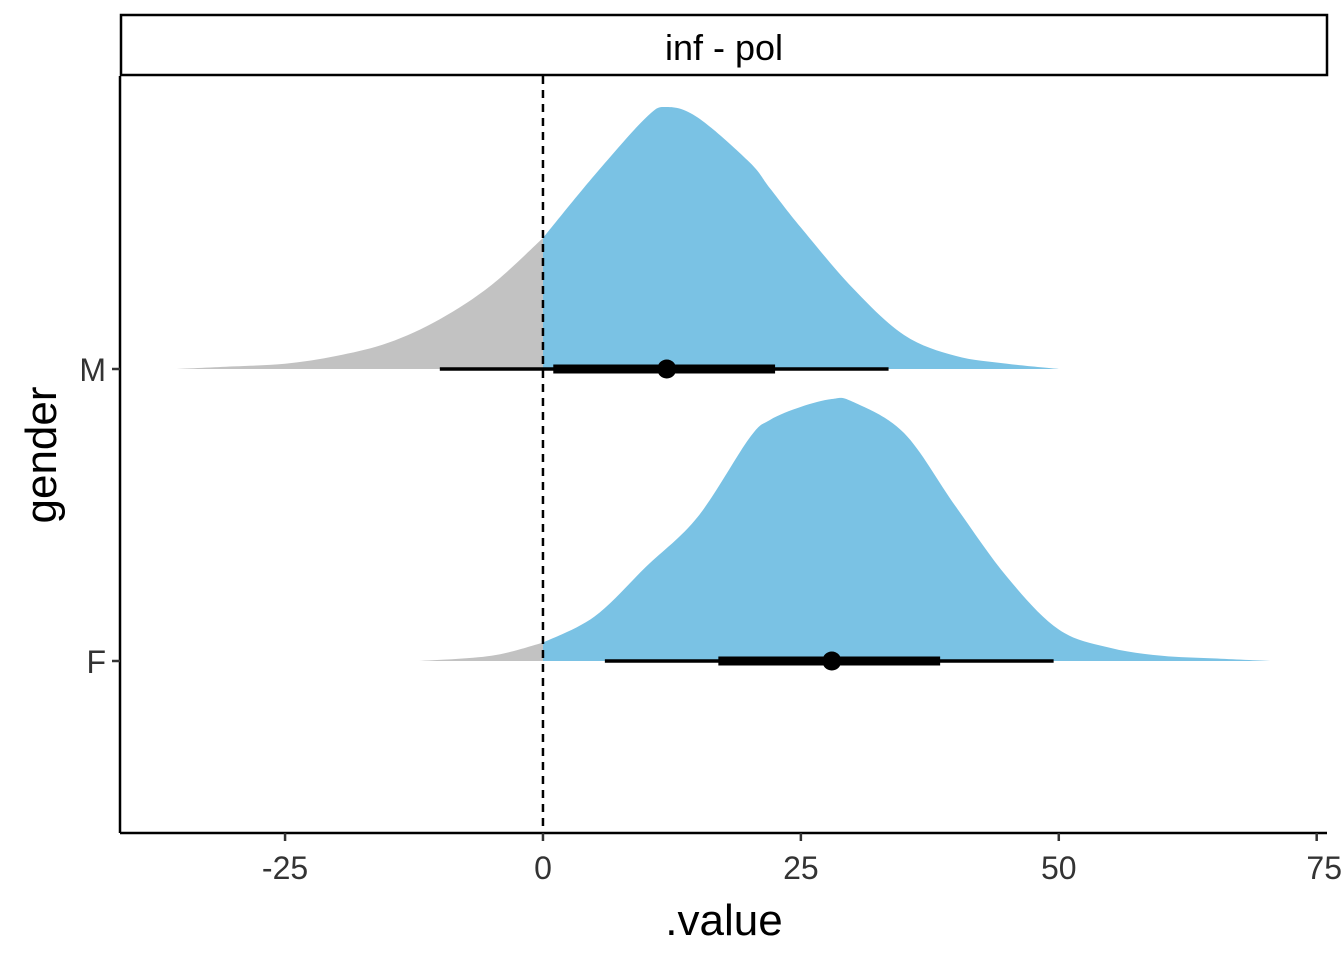 Image resolution: width=1344 pixels, height=960 pixels. What do you see at coordinates (801, 868) in the screenshot?
I see `x-tick-label-2: 25` at bounding box center [801, 868].